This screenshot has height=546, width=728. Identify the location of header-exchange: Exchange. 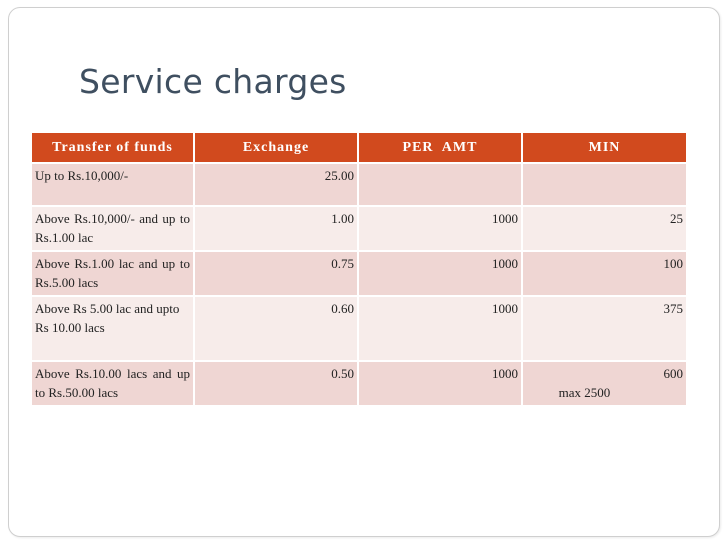
(276, 148).